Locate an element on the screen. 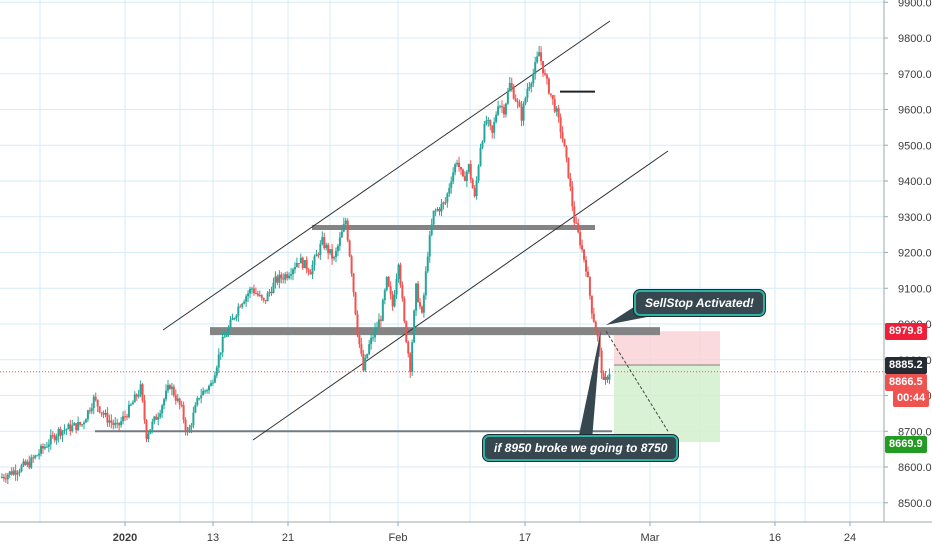 The width and height of the screenshot is (932, 550). time-axis: 2020 13 21 Feb 17 Mar 16 24 is located at coordinates (466, 535).